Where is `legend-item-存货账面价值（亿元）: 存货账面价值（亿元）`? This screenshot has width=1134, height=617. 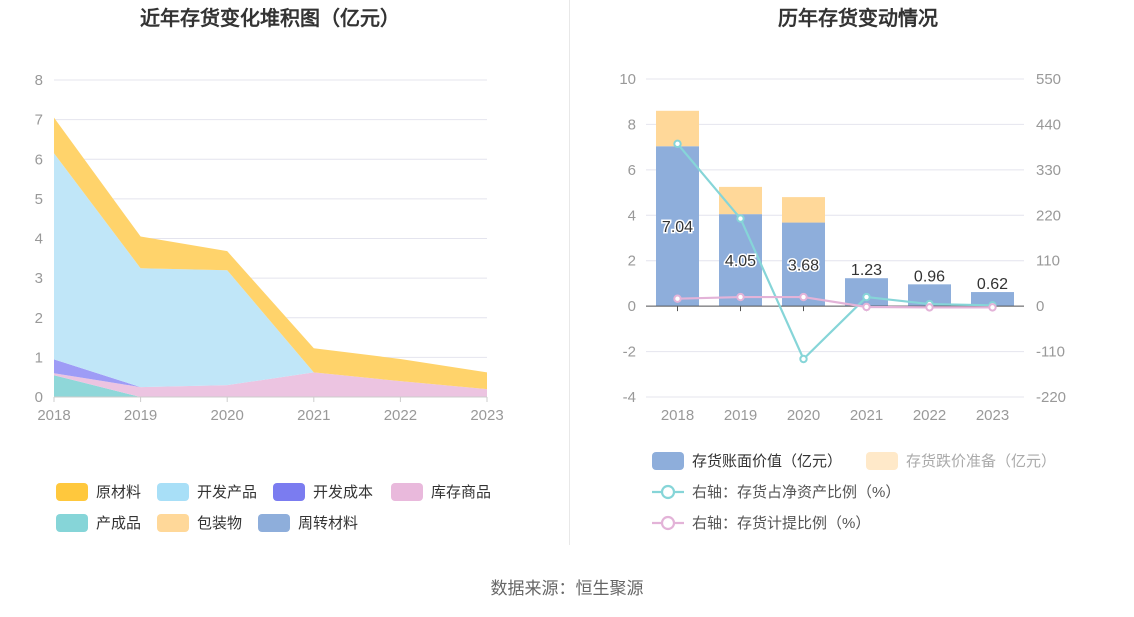
legend-item-存货账面价值（亿元）: 存货账面价值（亿元） is located at coordinates (747, 460).